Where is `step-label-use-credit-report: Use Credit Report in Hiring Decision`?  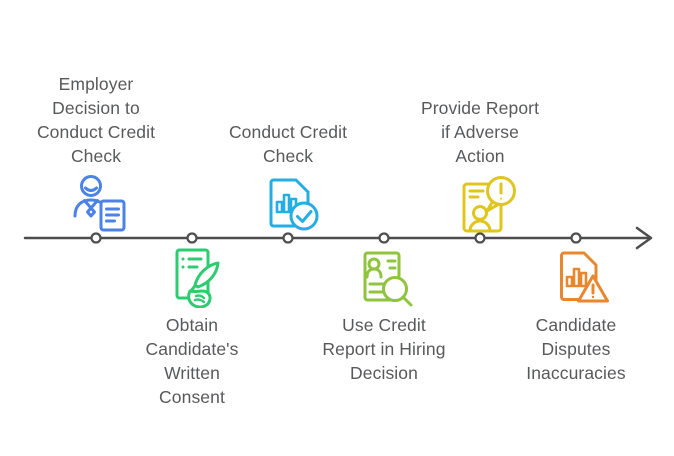
step-label-use-credit-report: Use Credit Report in Hiring Decision is located at coordinates (384, 349).